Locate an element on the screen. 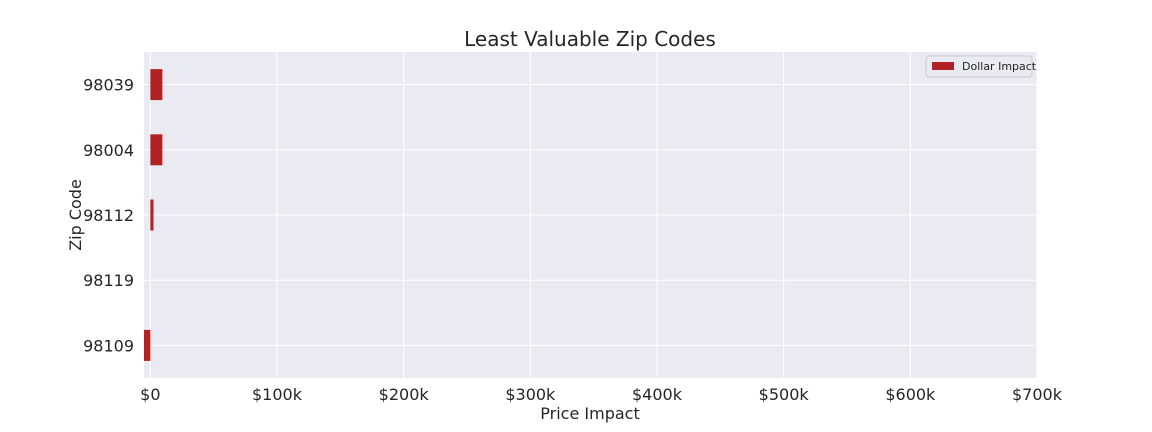 Image resolution: width=1152 pixels, height=432 pixels. x-tick-label: $100k is located at coordinates (277, 394).